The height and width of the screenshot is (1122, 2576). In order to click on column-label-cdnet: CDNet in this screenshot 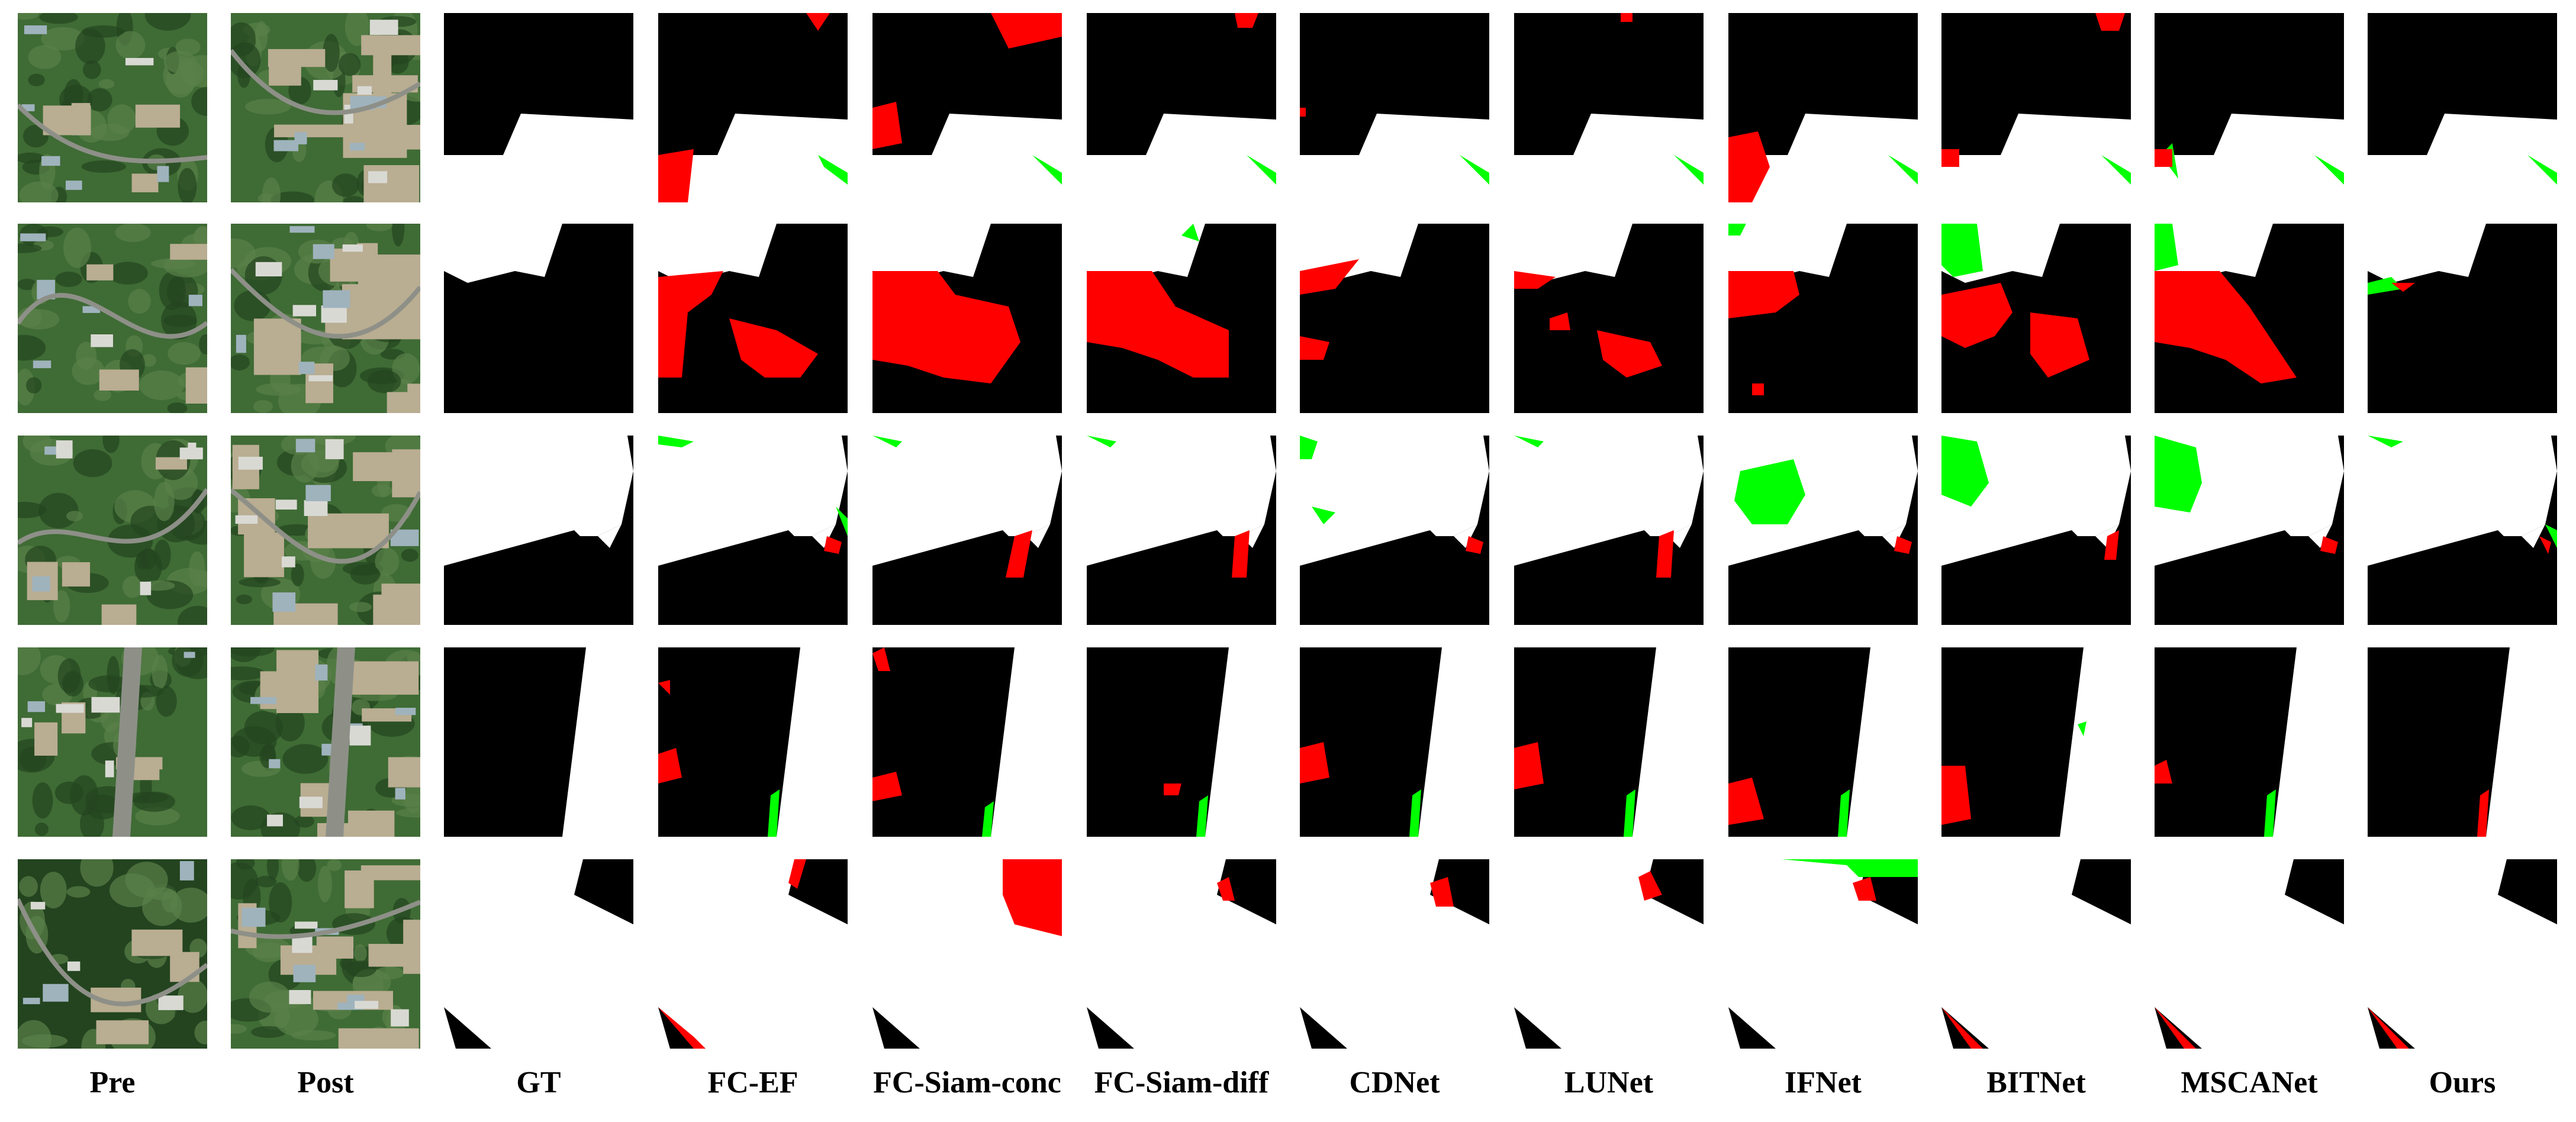, I will do `click(1394, 1083)`.